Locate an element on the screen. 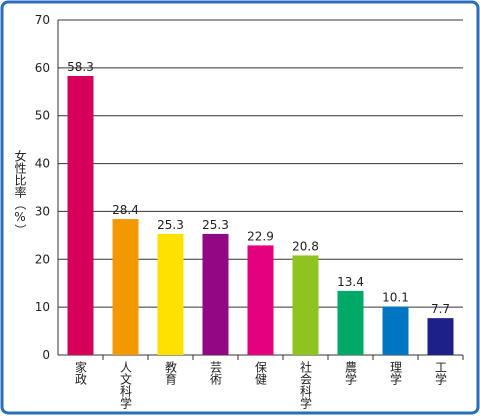  y-tick-label: 0 is located at coordinates (46, 355).